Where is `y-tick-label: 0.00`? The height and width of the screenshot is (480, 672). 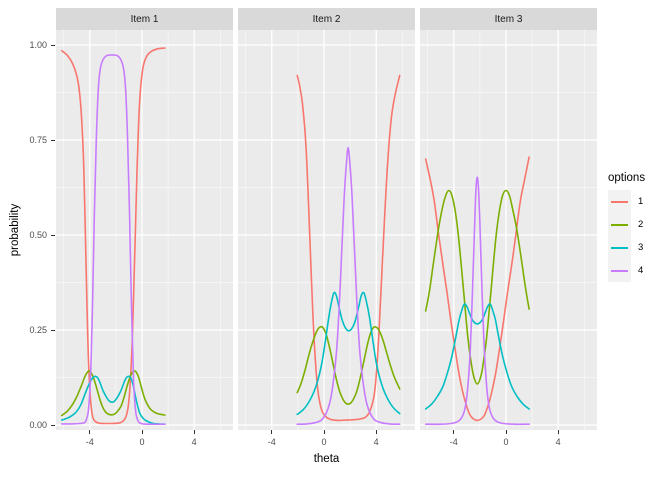 y-tick-label: 0.00 is located at coordinates (38, 425).